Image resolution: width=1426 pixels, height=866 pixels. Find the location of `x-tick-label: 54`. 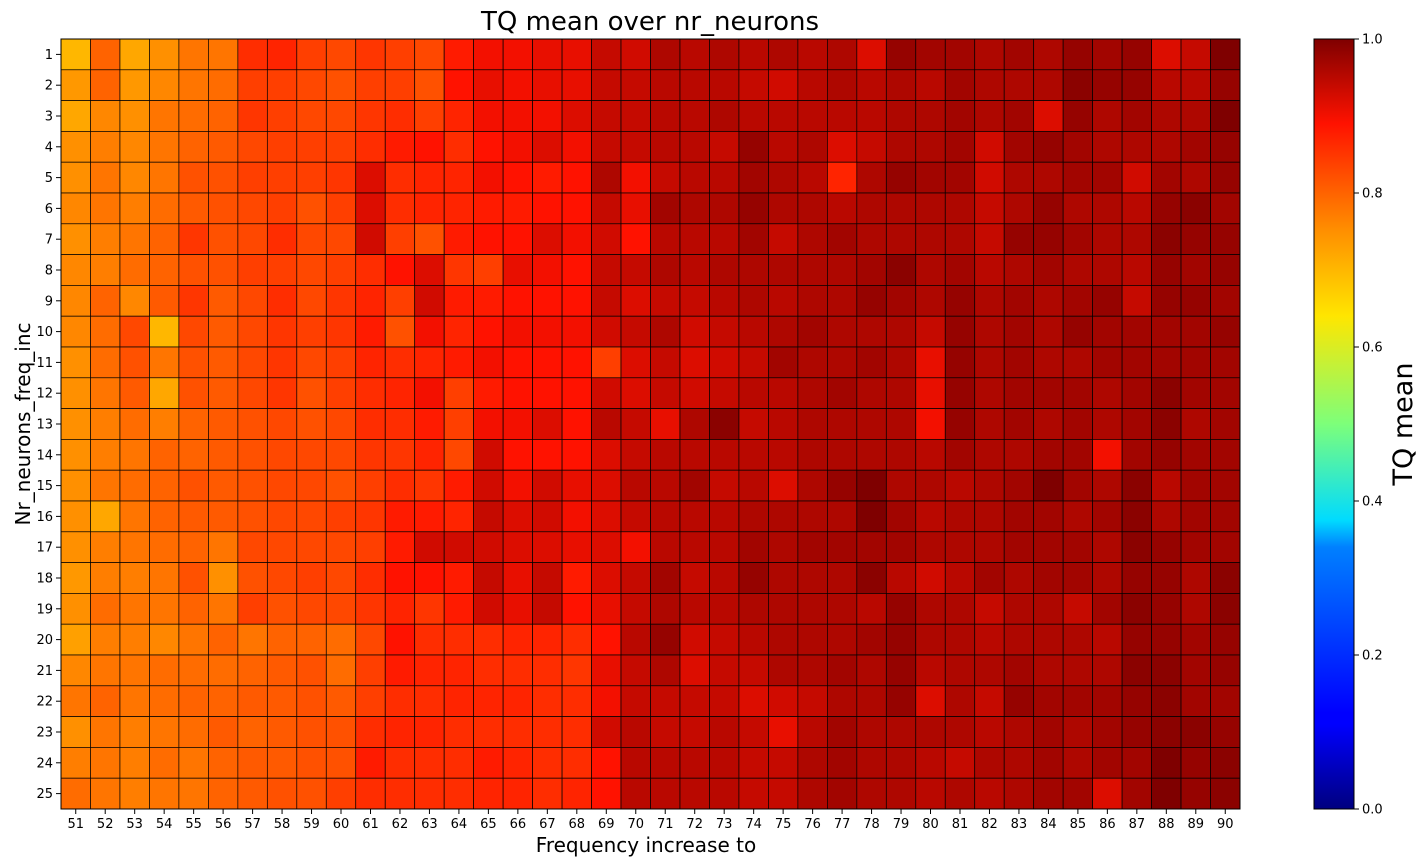

x-tick-label: 54 is located at coordinates (164, 824).